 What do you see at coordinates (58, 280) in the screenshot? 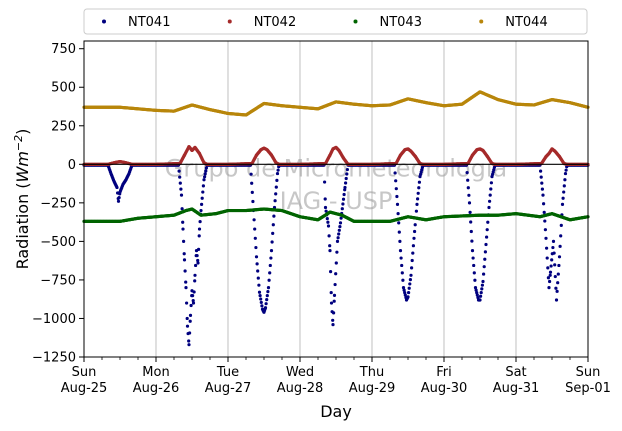
I see `y-tick-label: −750` at bounding box center [58, 280].